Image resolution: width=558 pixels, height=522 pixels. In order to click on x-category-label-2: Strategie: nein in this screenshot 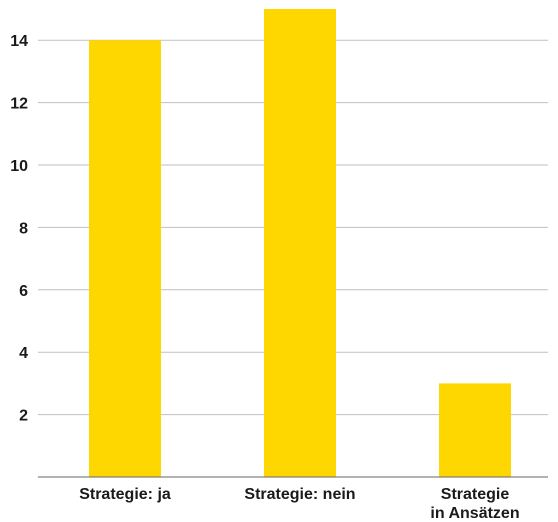, I will do `click(299, 494)`.